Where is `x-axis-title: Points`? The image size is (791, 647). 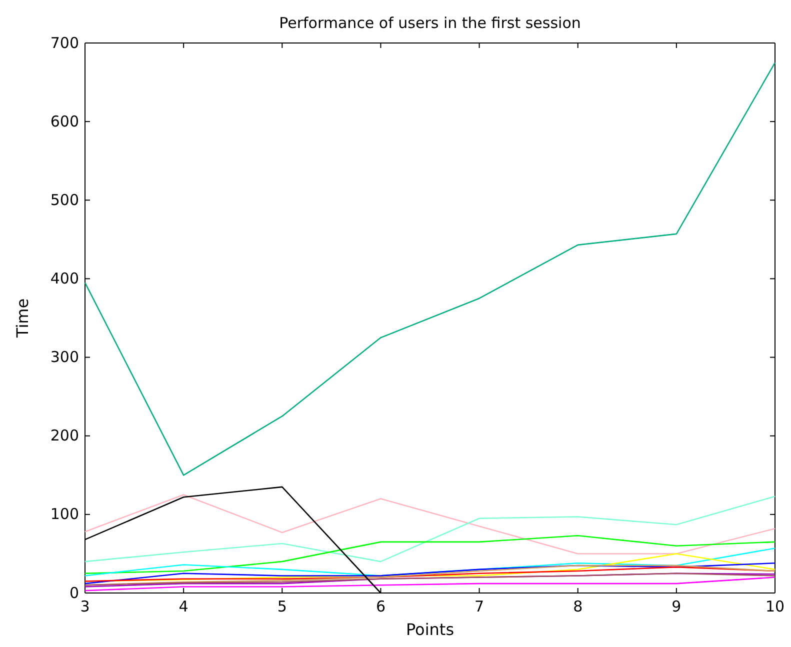
x-axis-title: Points is located at coordinates (430, 629).